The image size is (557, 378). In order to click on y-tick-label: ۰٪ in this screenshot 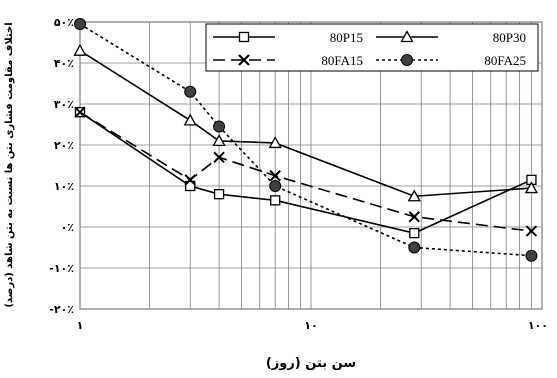, I will do `click(67, 227)`.